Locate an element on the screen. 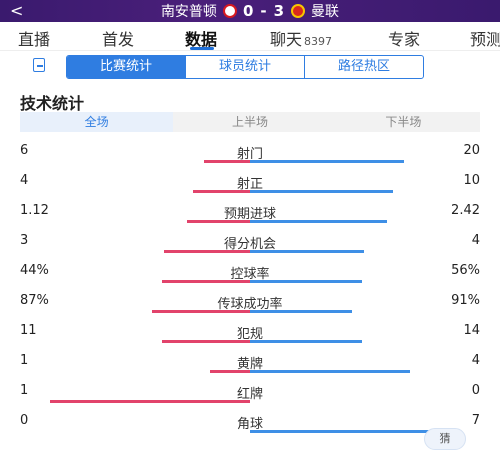  away-stat-value: 20 is located at coordinates (471, 150).